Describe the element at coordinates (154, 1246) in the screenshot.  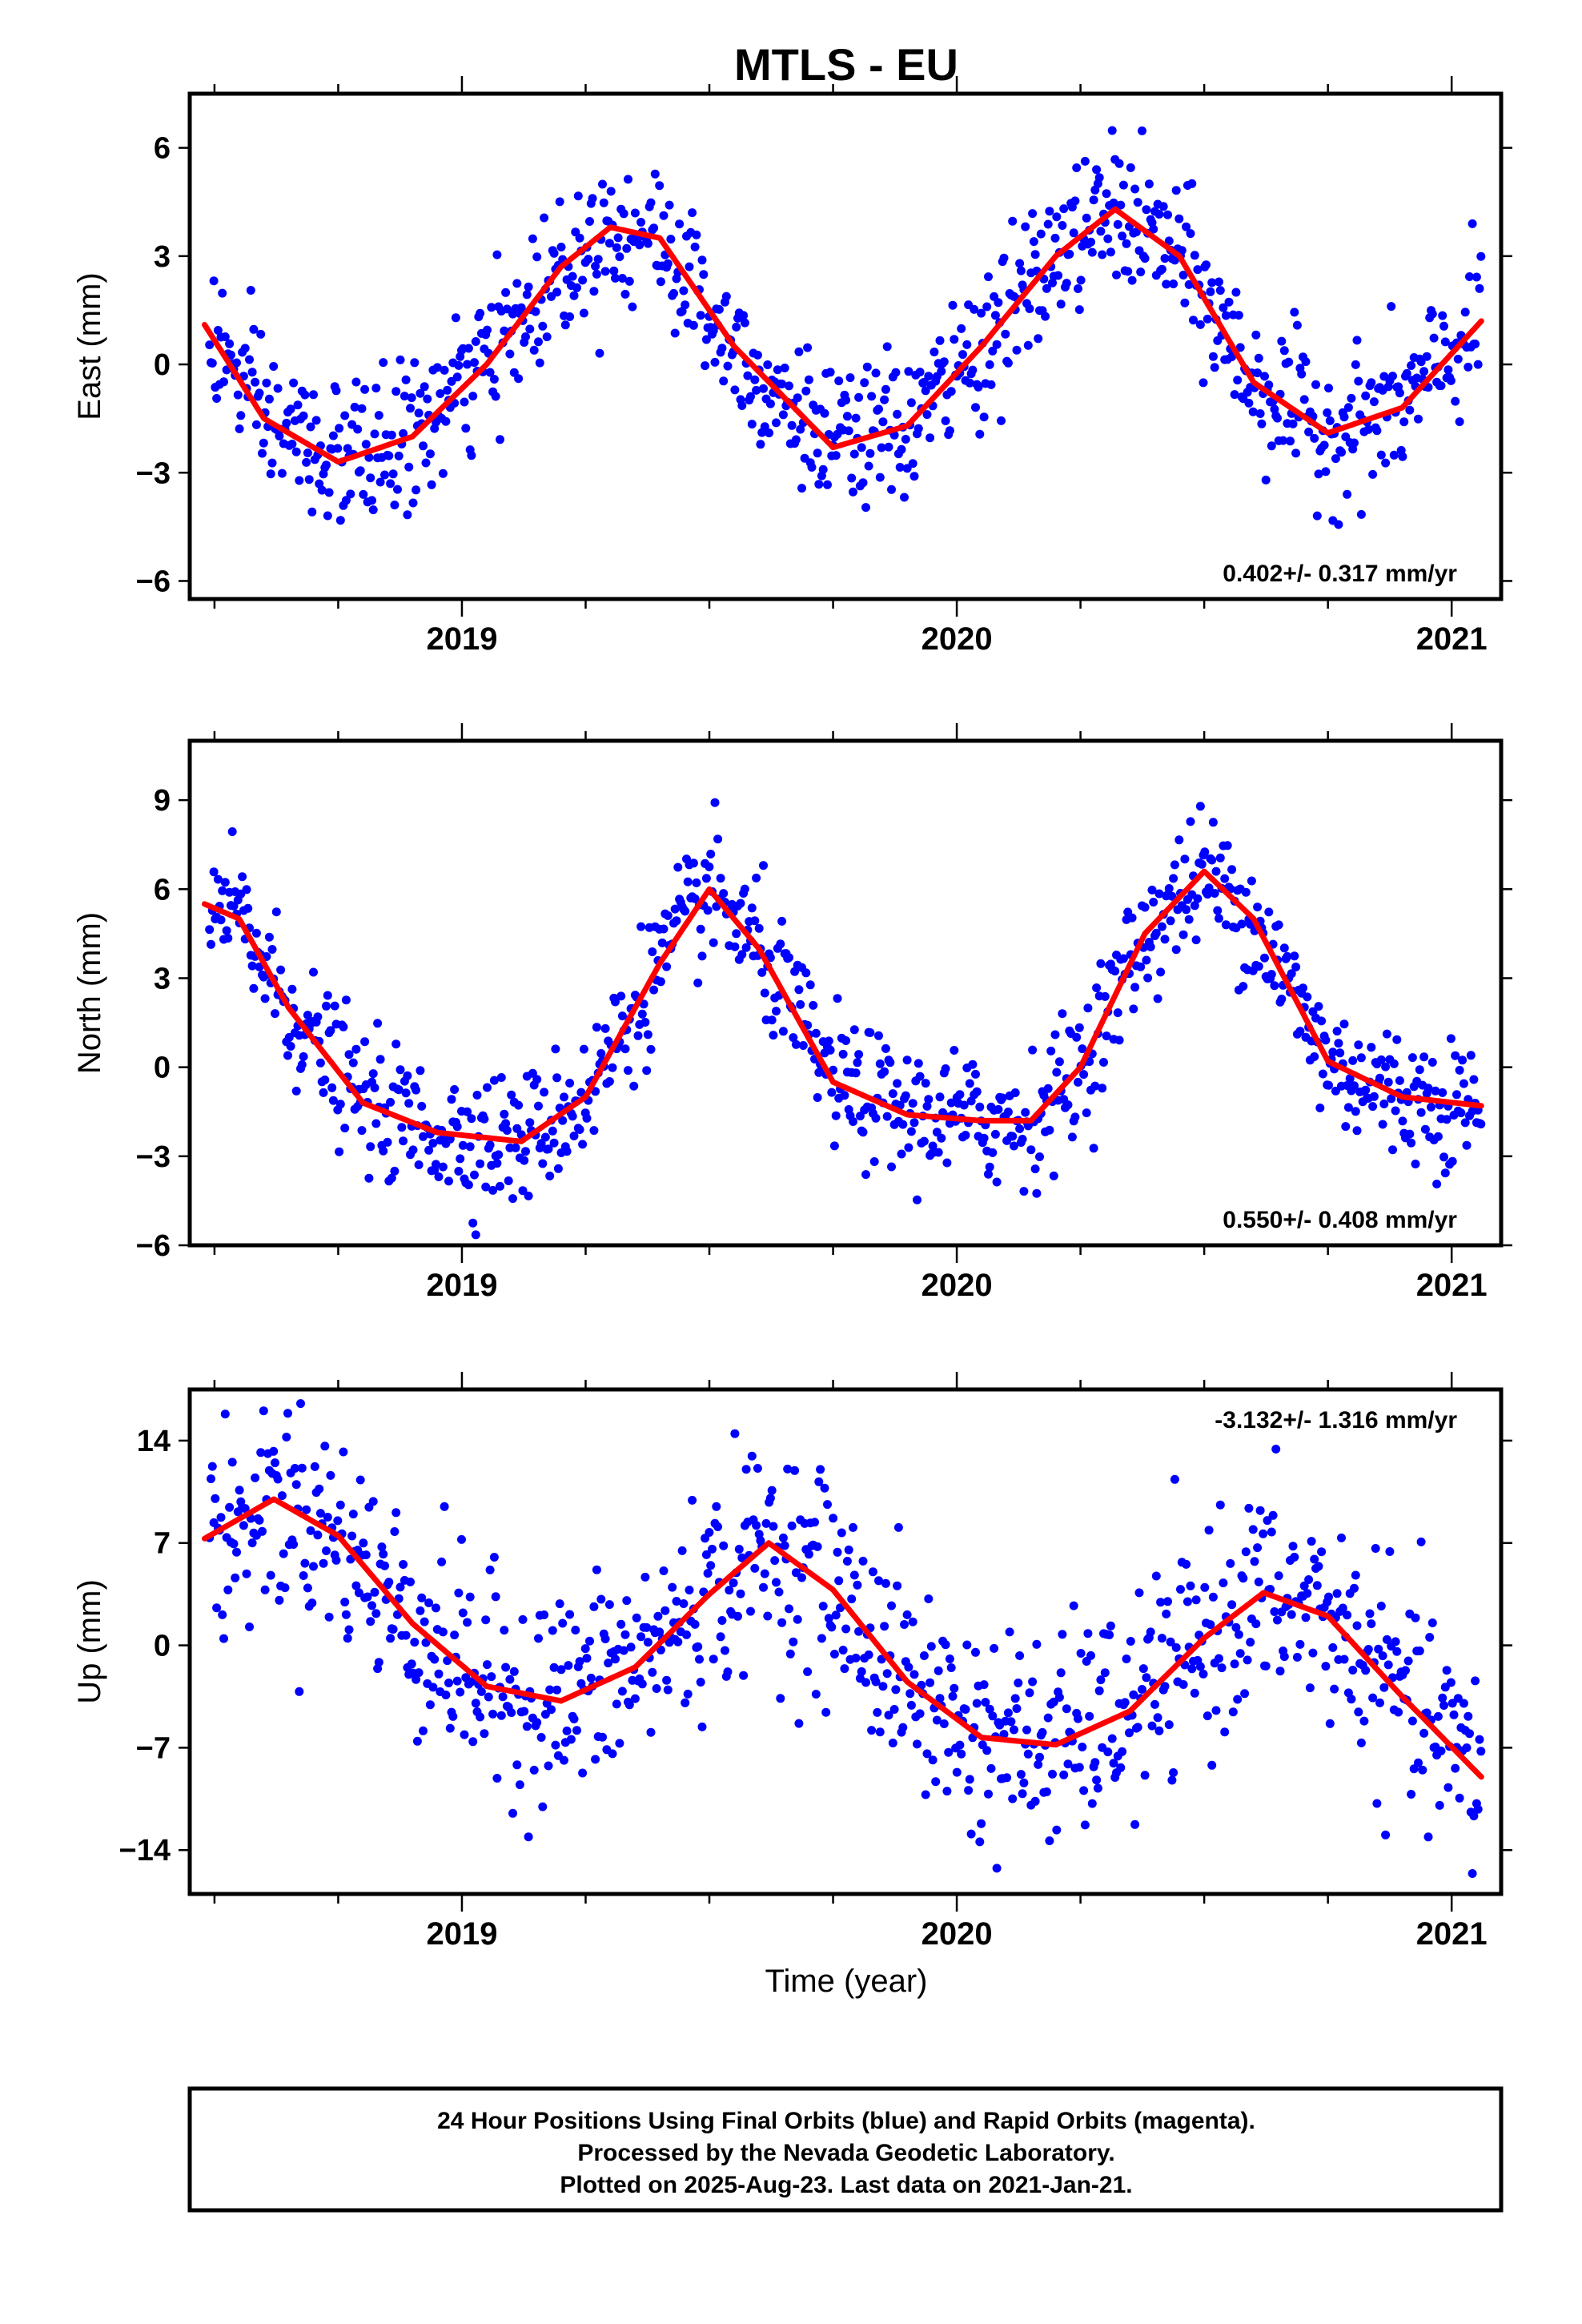
I see `north-ytick-label: −6` at that location.